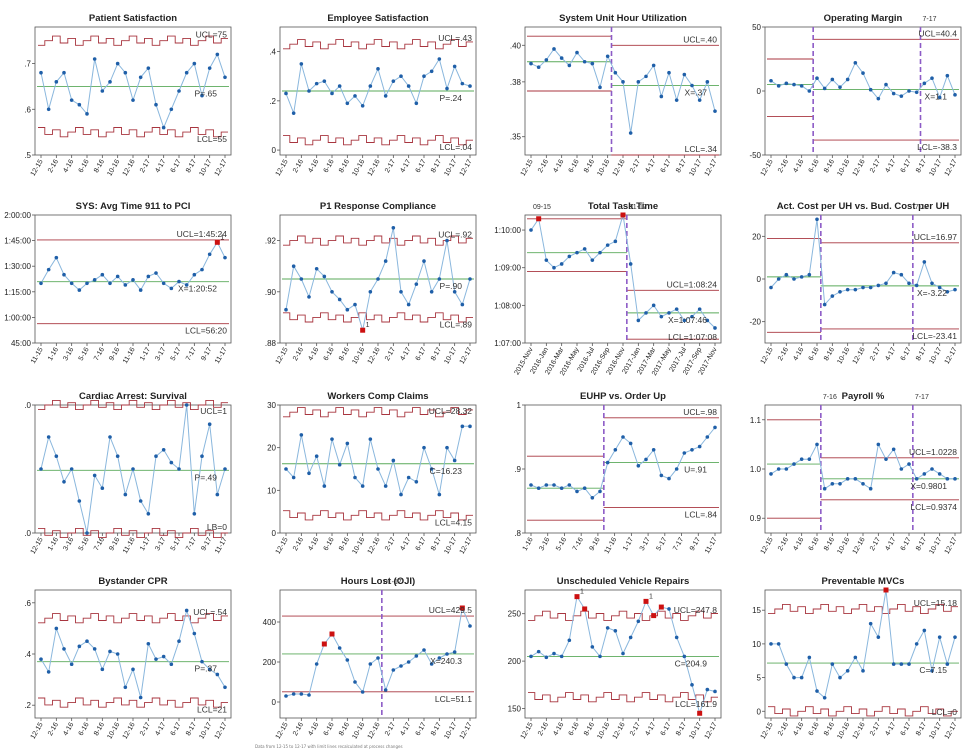 The height and width of the screenshot is (753, 974). Describe the element at coordinates (197, 289) in the screenshot. I see `center-label: X=1:20:52` at that location.